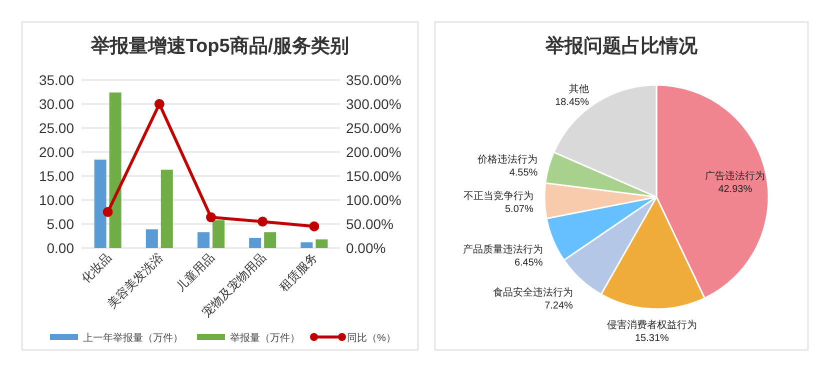 Image resolution: width=830 pixels, height=371 pixels. I want to click on y2-tick-label: 100.00%, so click(374, 200).